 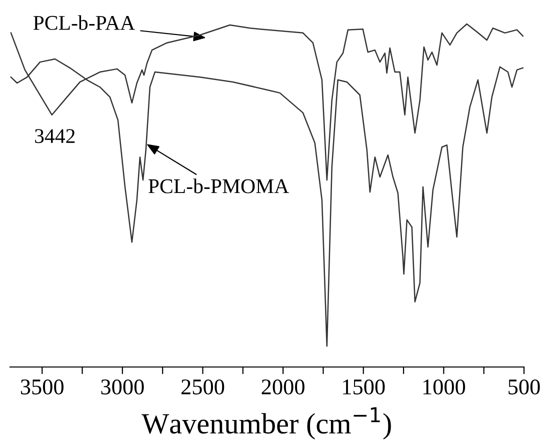 I want to click on annotation: PCL-b-PMOMA, so click(x=218, y=186).